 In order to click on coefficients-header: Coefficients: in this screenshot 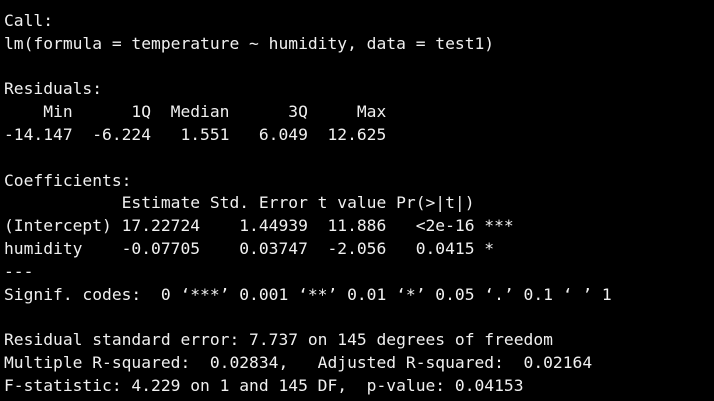, I will do `click(68, 180)`.